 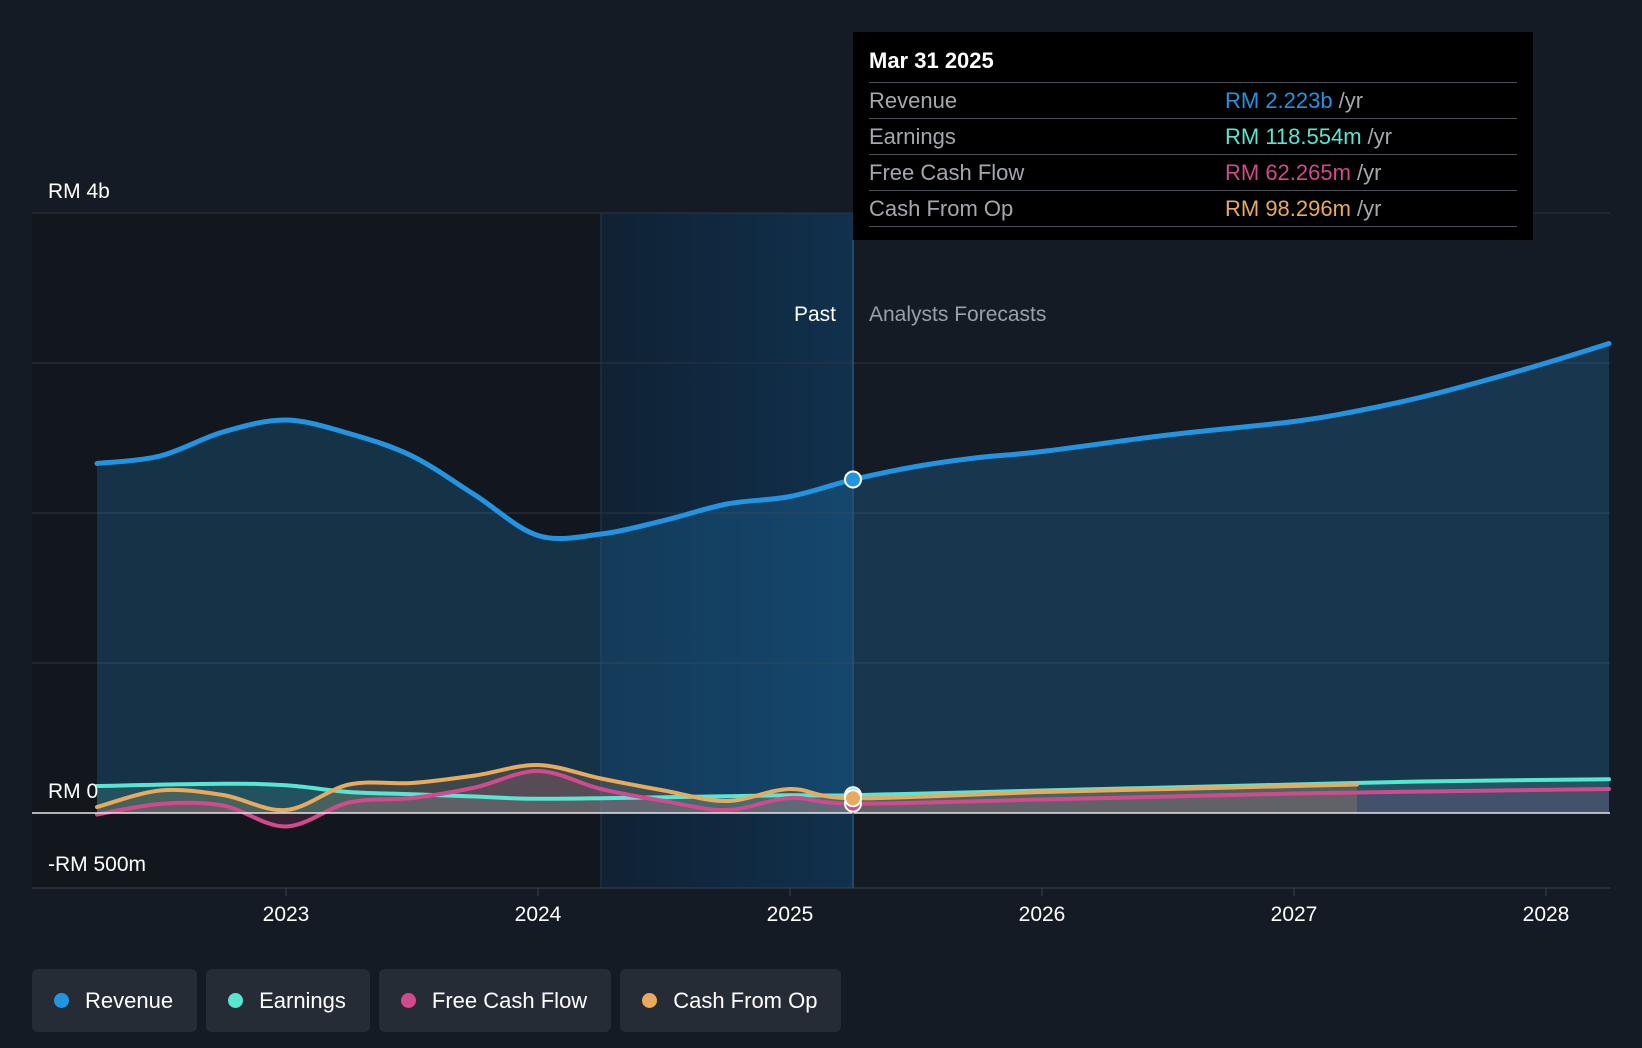 I want to click on x-tick-label: 2025, so click(x=790, y=914).